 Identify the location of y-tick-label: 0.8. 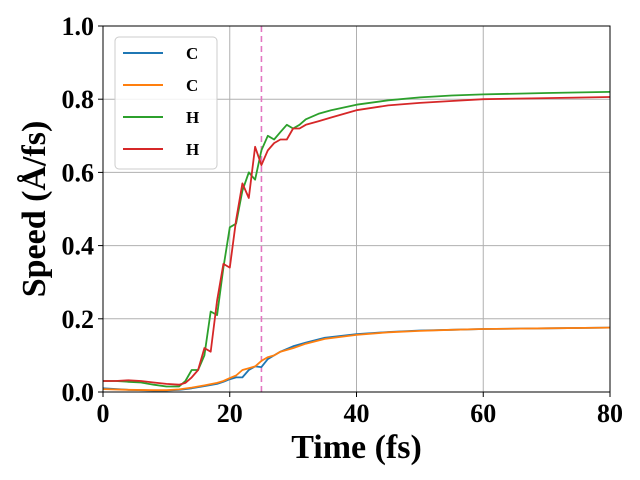
(78, 99).